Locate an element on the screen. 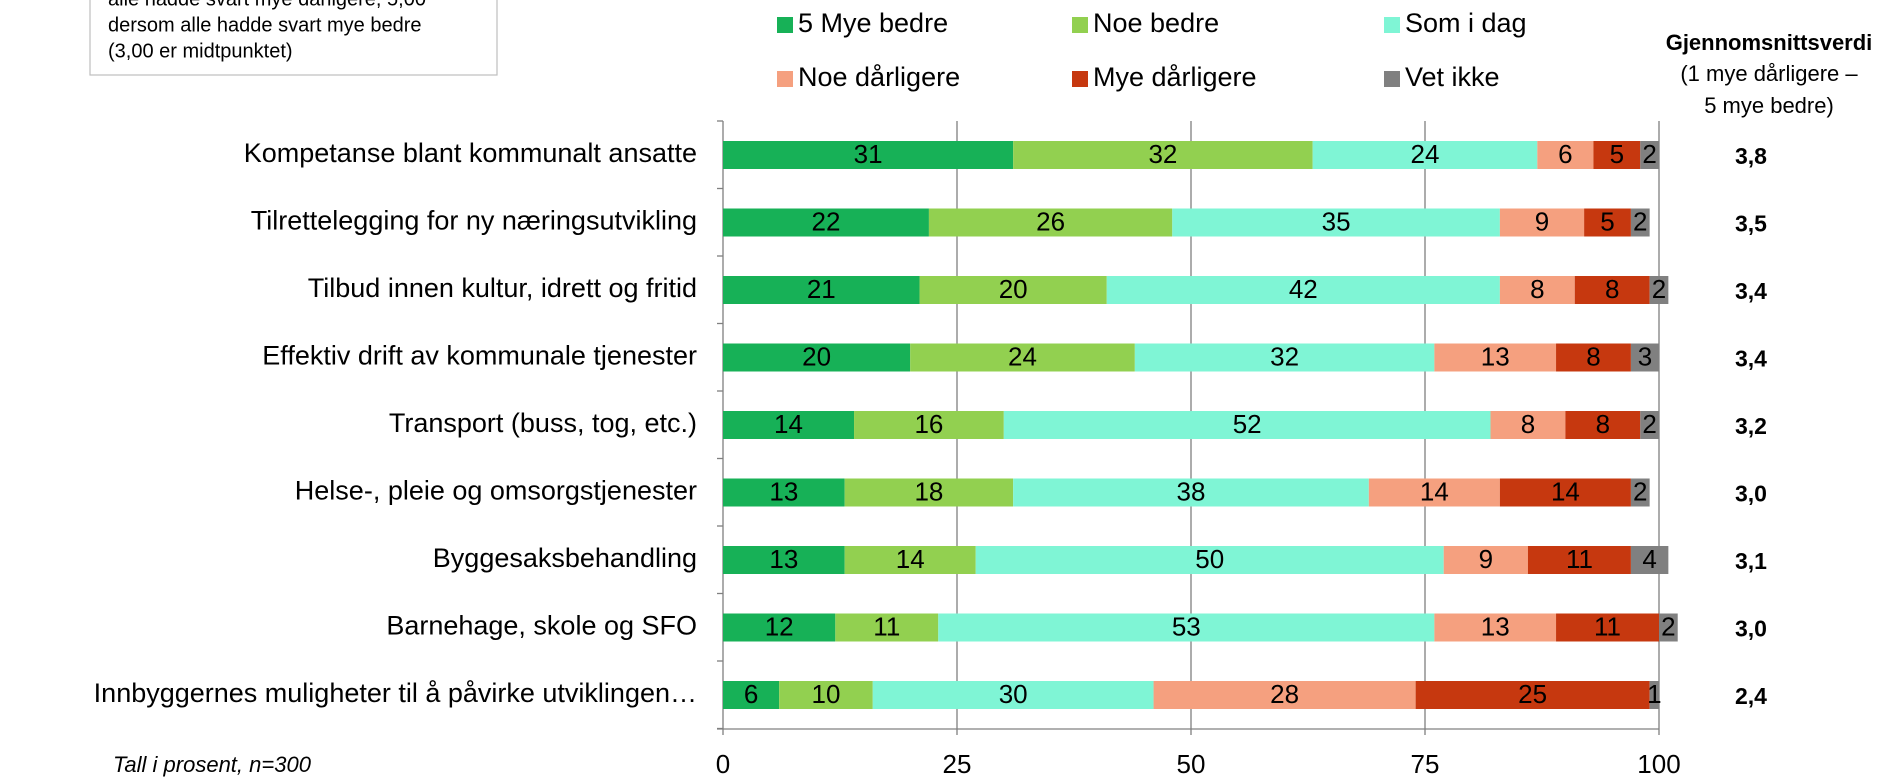 This screenshot has width=1900, height=781. x-tick-label: 100 is located at coordinates (1658, 764).